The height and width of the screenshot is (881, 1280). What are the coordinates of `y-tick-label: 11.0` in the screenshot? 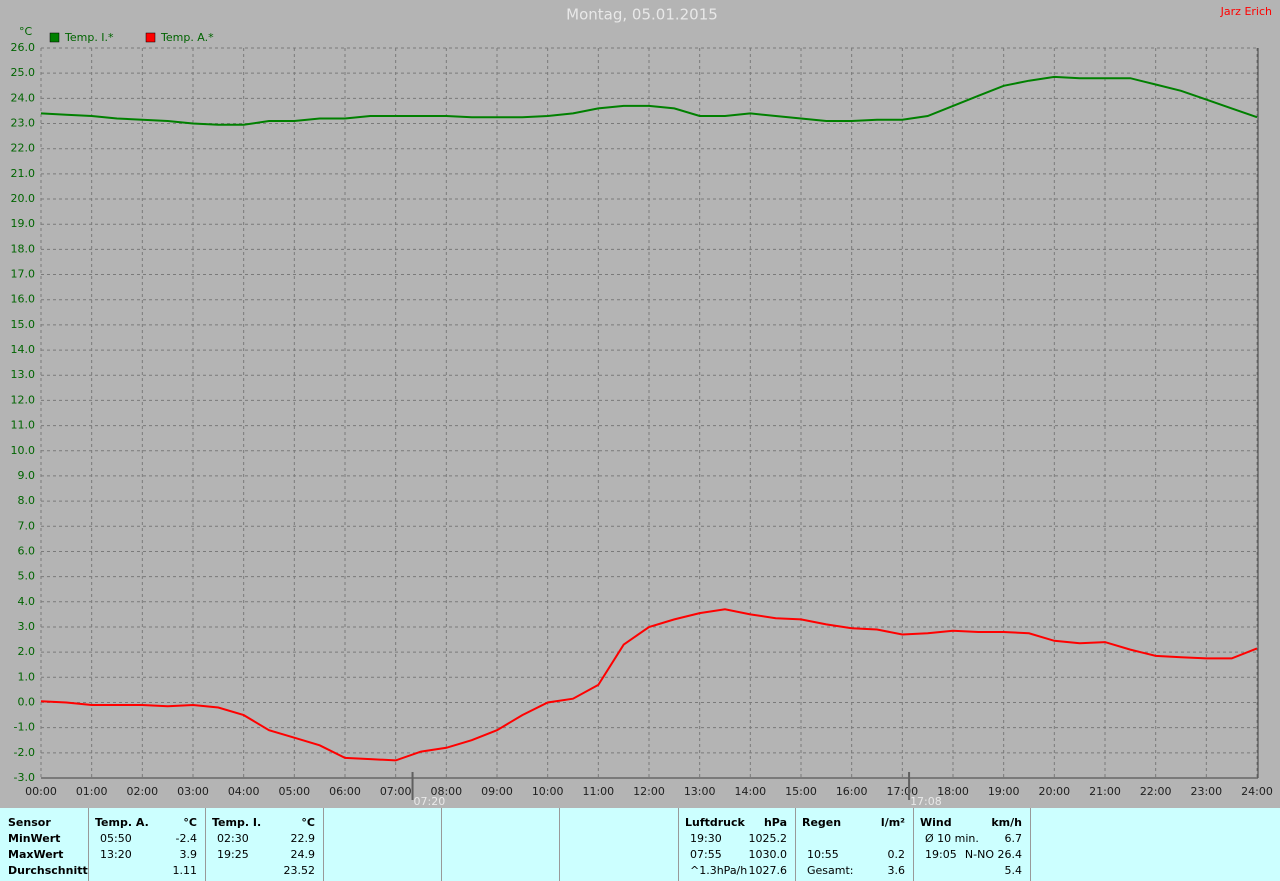 It's located at (23, 425).